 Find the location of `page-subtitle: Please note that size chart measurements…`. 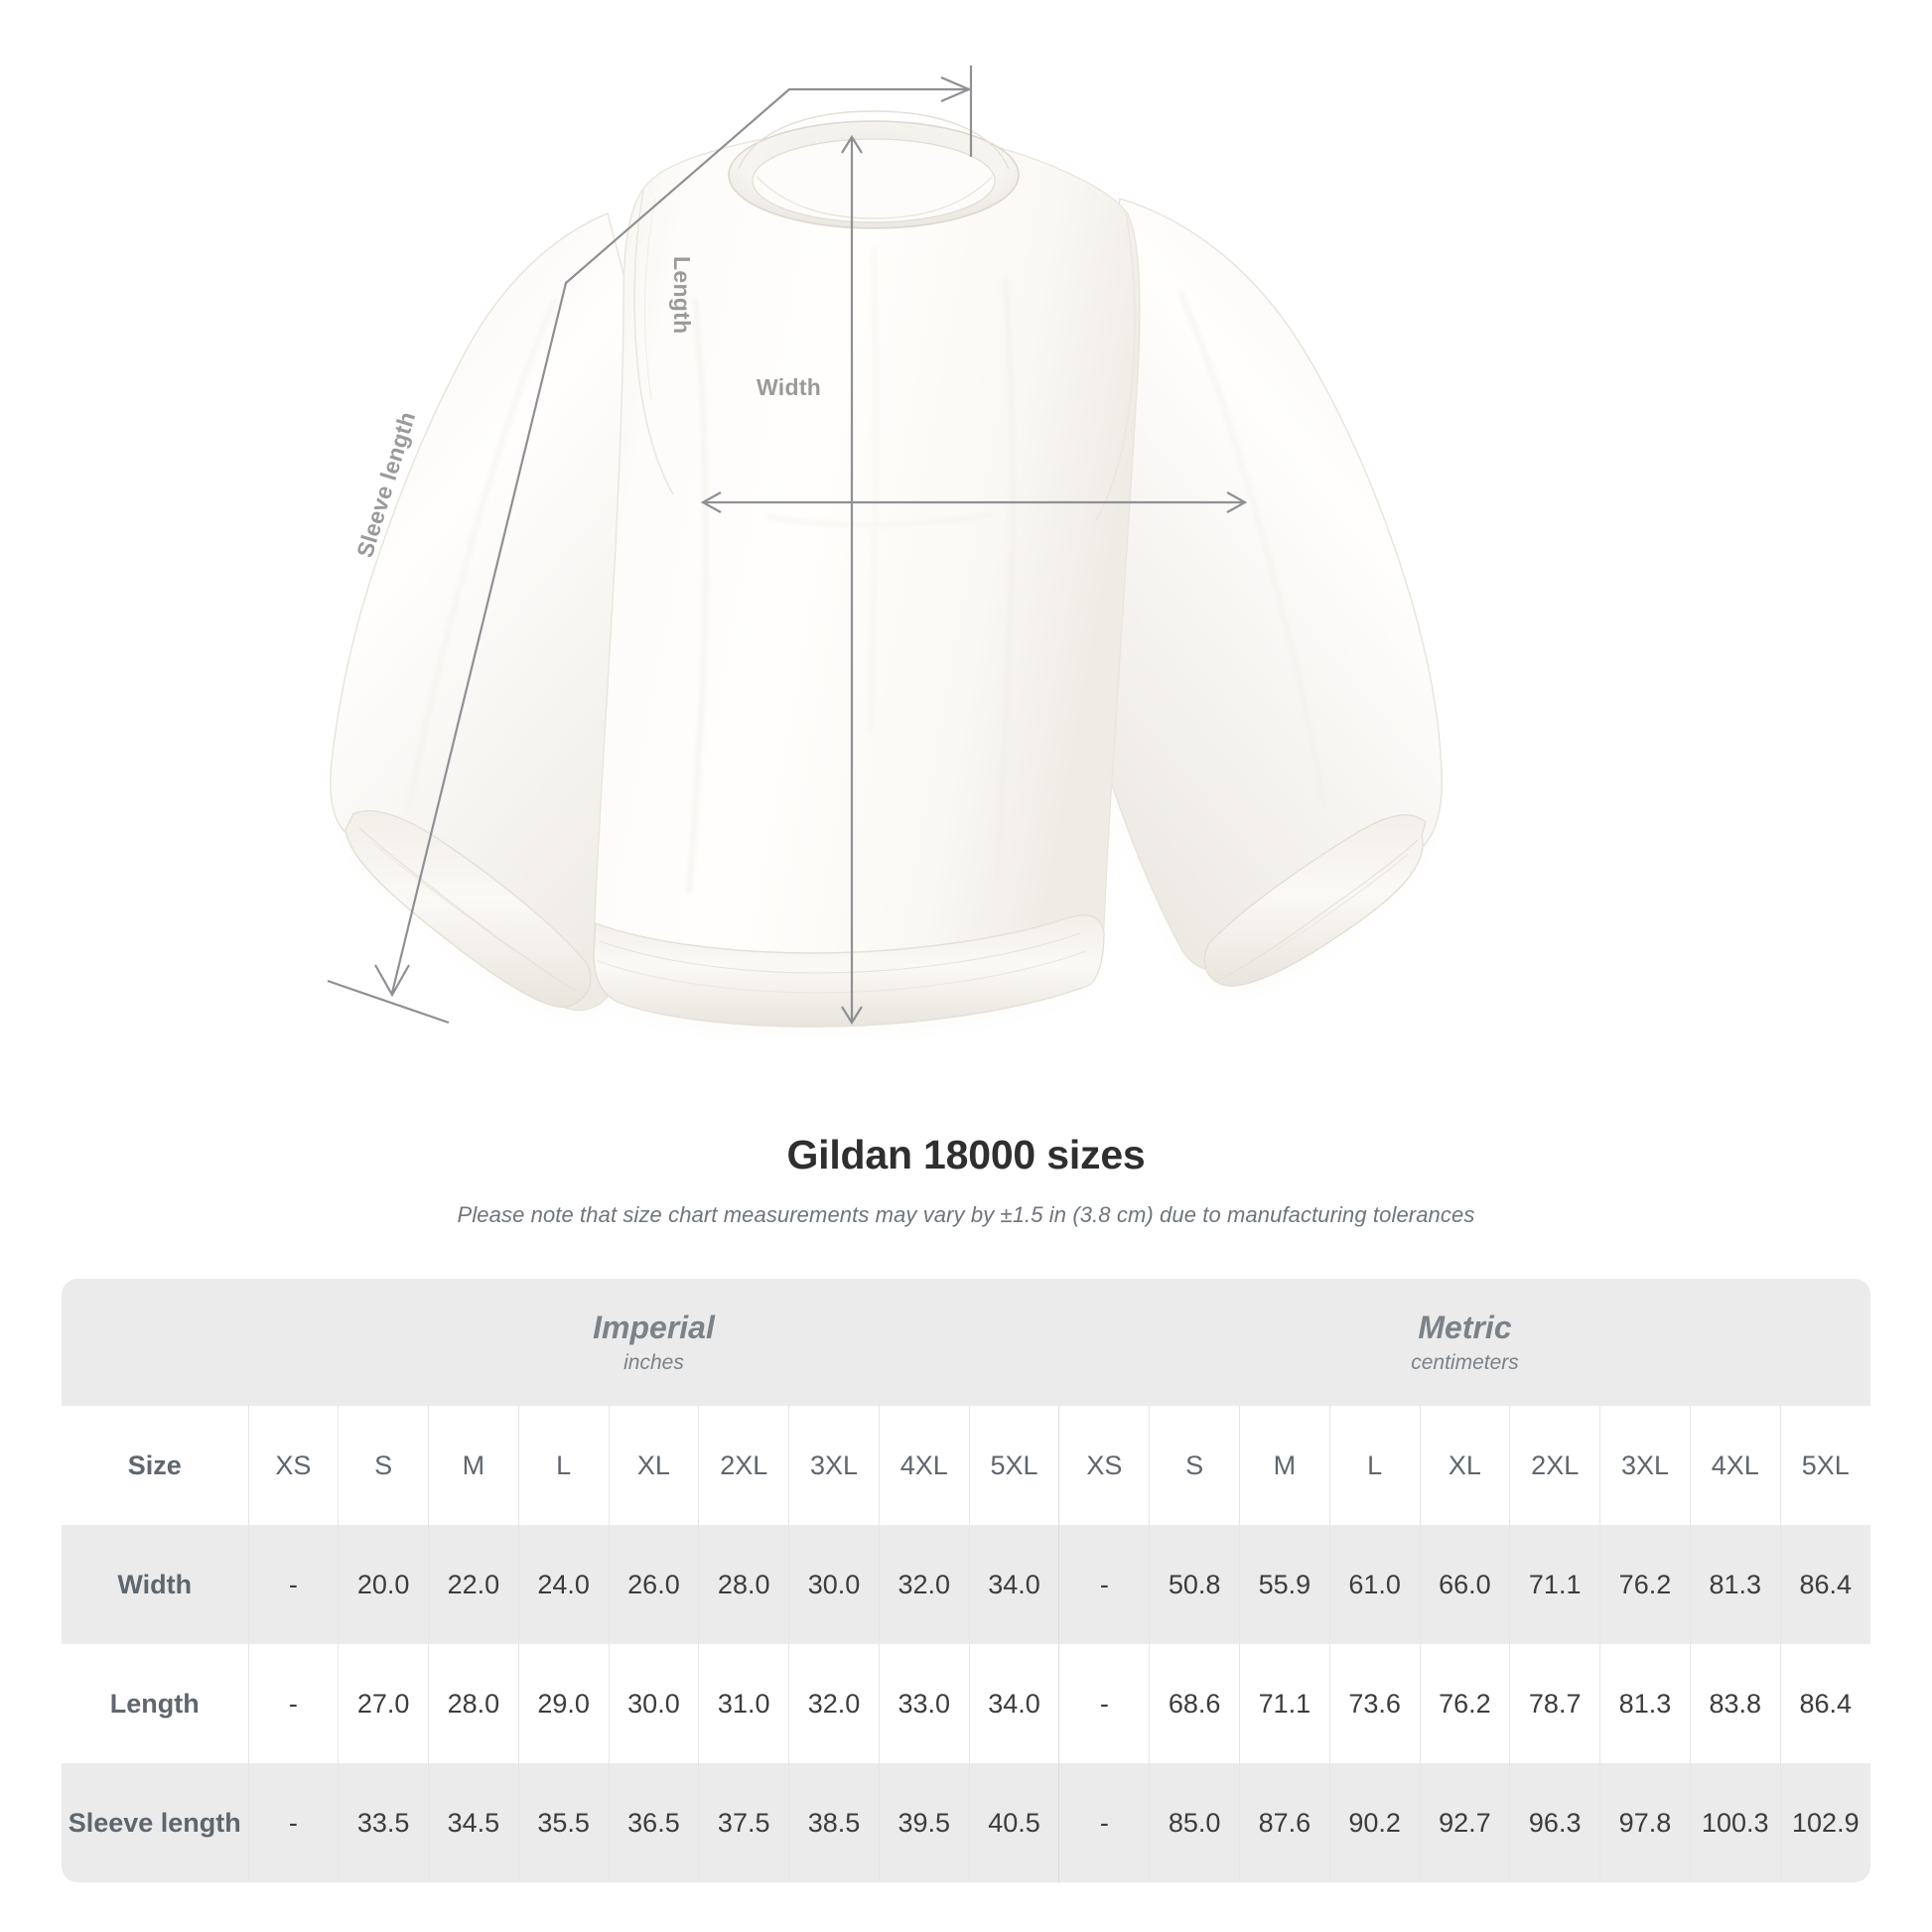

page-subtitle: Please note that size chart measurements… is located at coordinates (966, 1215).